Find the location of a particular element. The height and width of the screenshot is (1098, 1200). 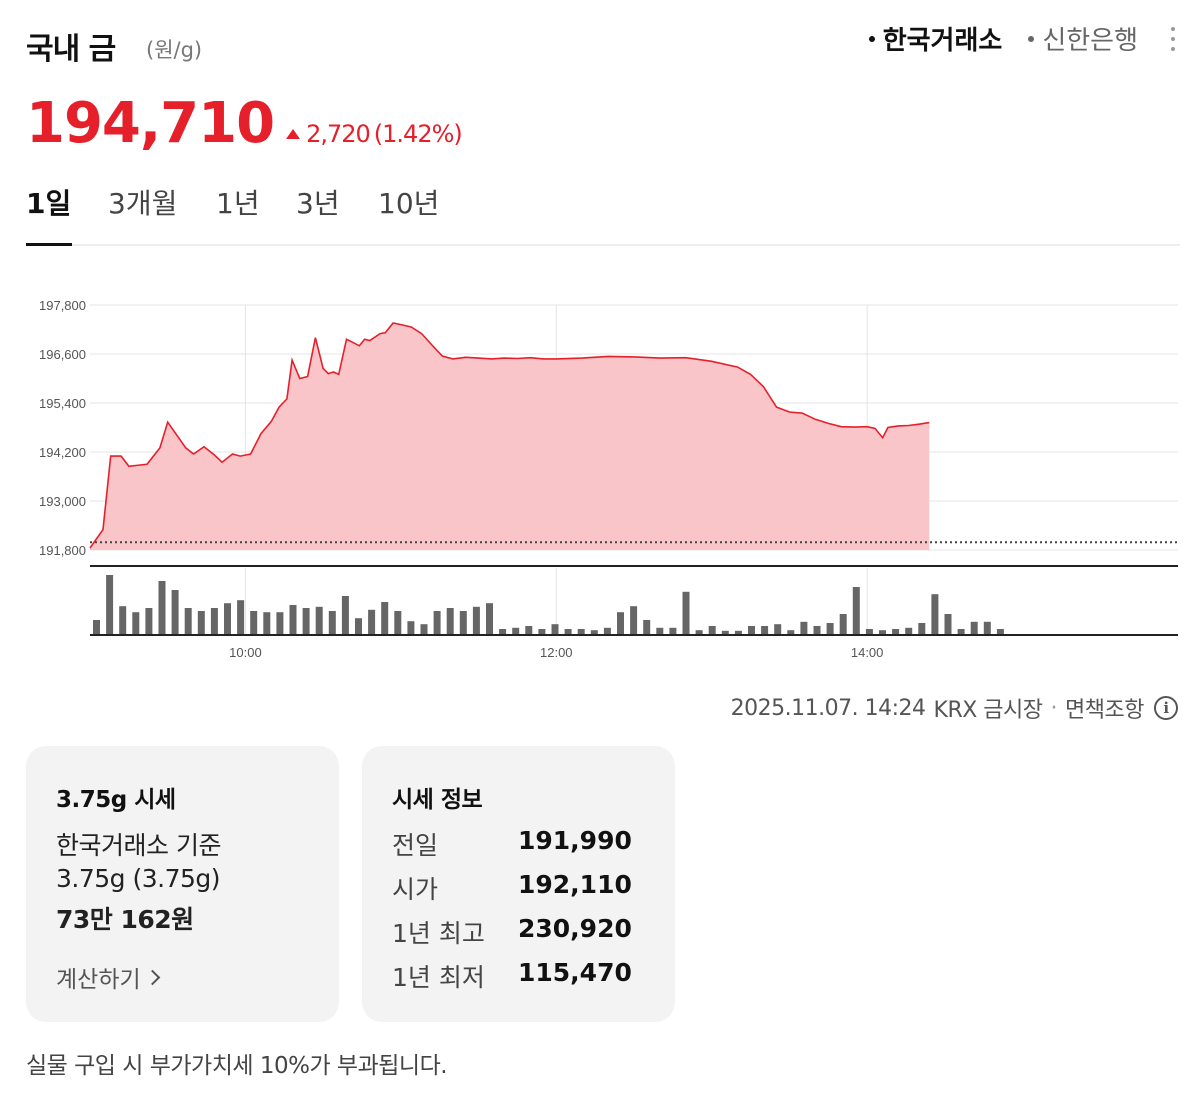

info-value: 230,920 is located at coordinates (575, 928).